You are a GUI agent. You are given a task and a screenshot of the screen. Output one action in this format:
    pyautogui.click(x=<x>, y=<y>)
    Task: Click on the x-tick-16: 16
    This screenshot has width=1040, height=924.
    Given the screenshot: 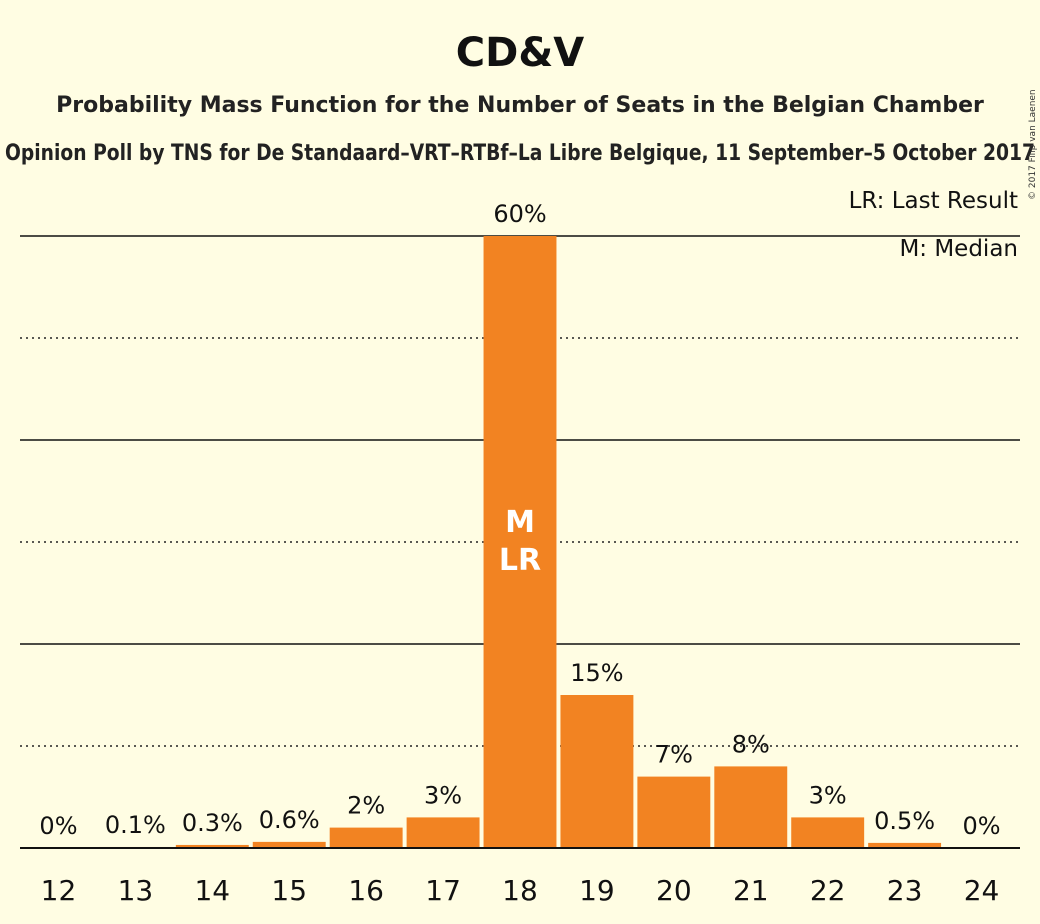 What is the action you would take?
    pyautogui.click(x=366, y=890)
    